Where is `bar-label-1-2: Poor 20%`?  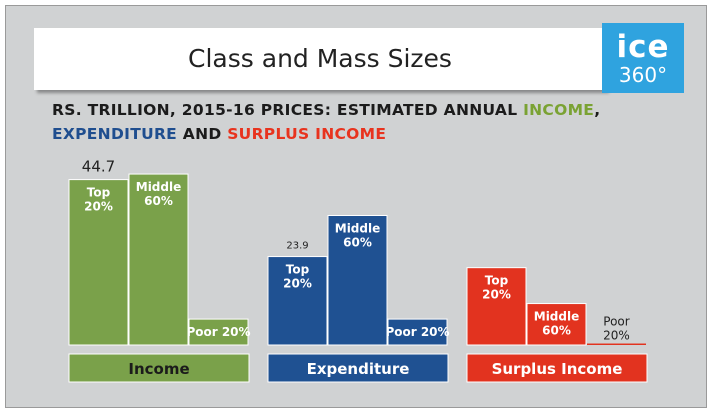
bar-label-1-2: Poor 20% is located at coordinates (417, 332).